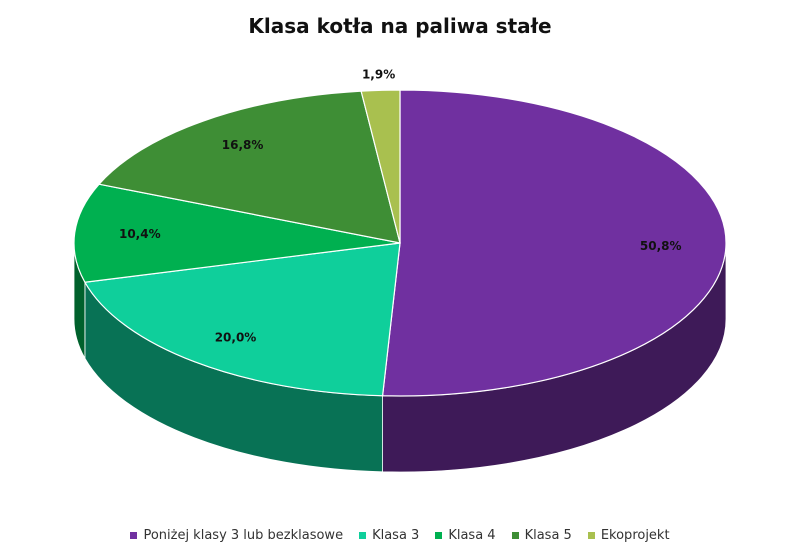 Image resolution: width=800 pixels, height=559 pixels. What do you see at coordinates (243, 145) in the screenshot?
I see `value-label: 16,8%` at bounding box center [243, 145].